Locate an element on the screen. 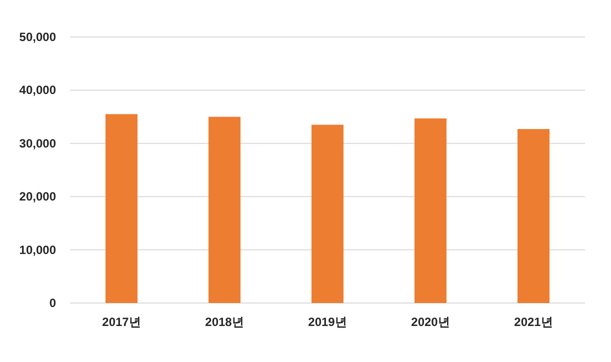 This screenshot has height=362, width=611. y-tick-label: 30,000 is located at coordinates (37, 143).